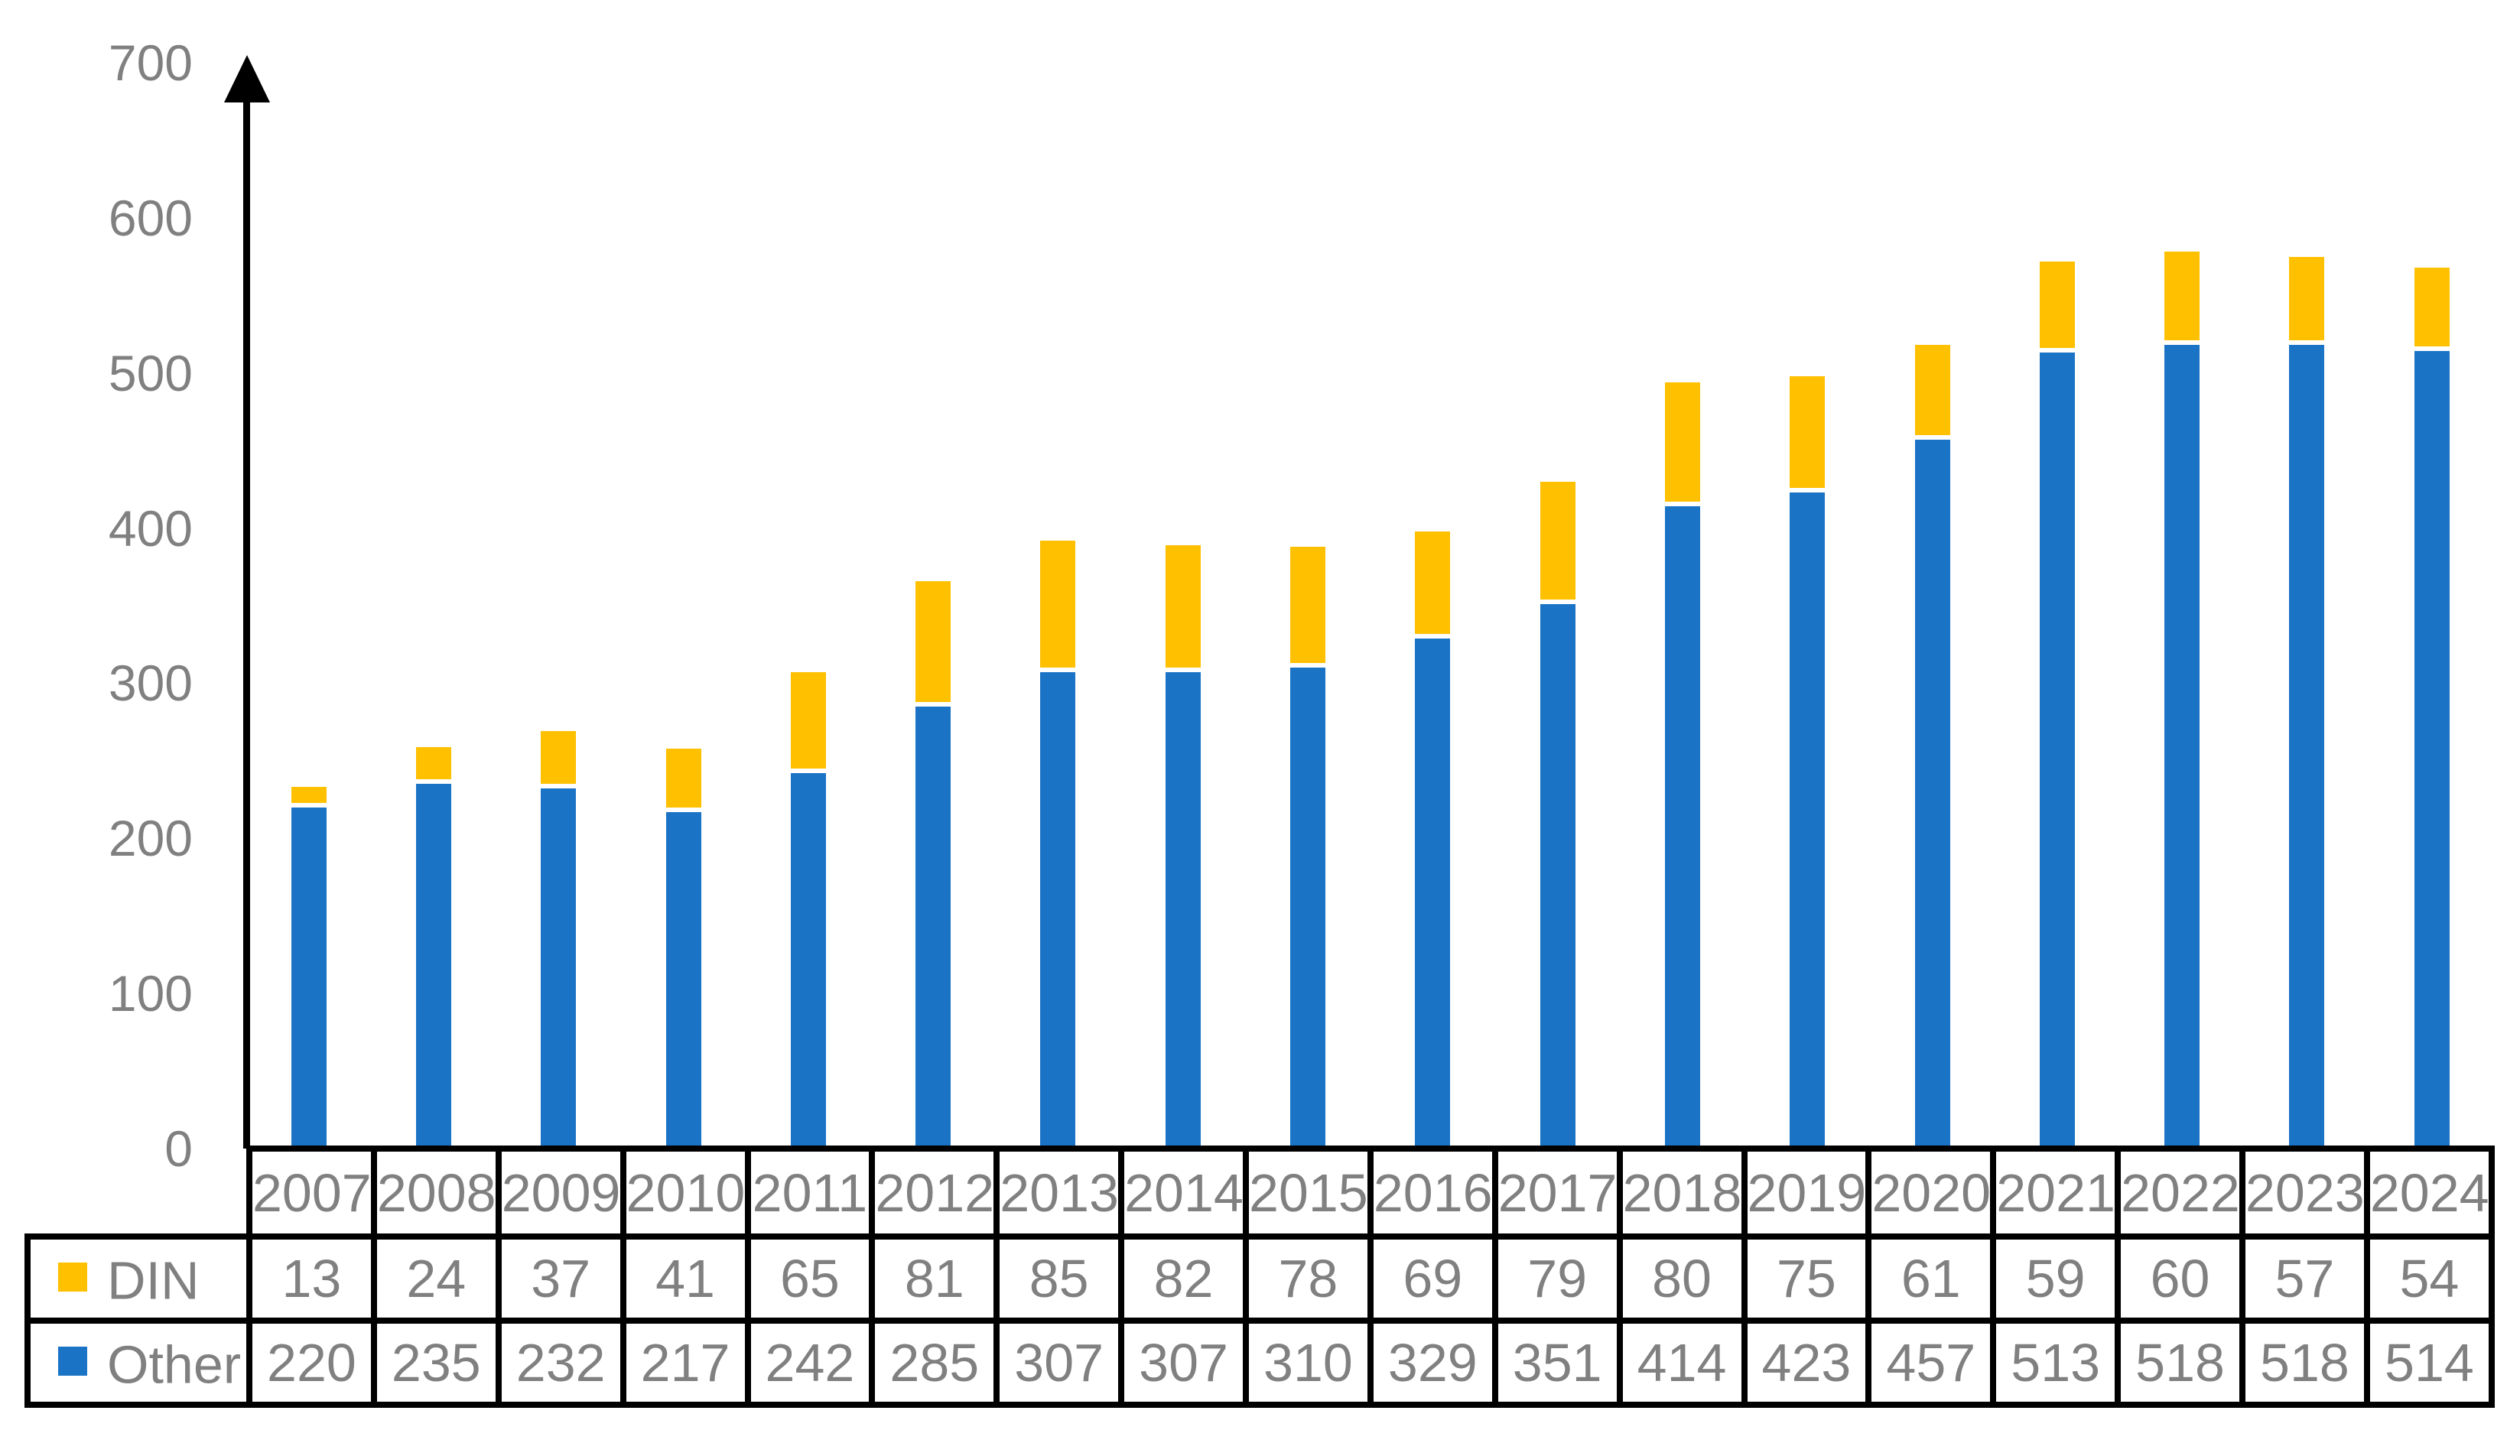 This screenshot has height=1456, width=2520. Describe the element at coordinates (1432, 1363) in the screenshot. I see `other-value-cell: 329` at that location.